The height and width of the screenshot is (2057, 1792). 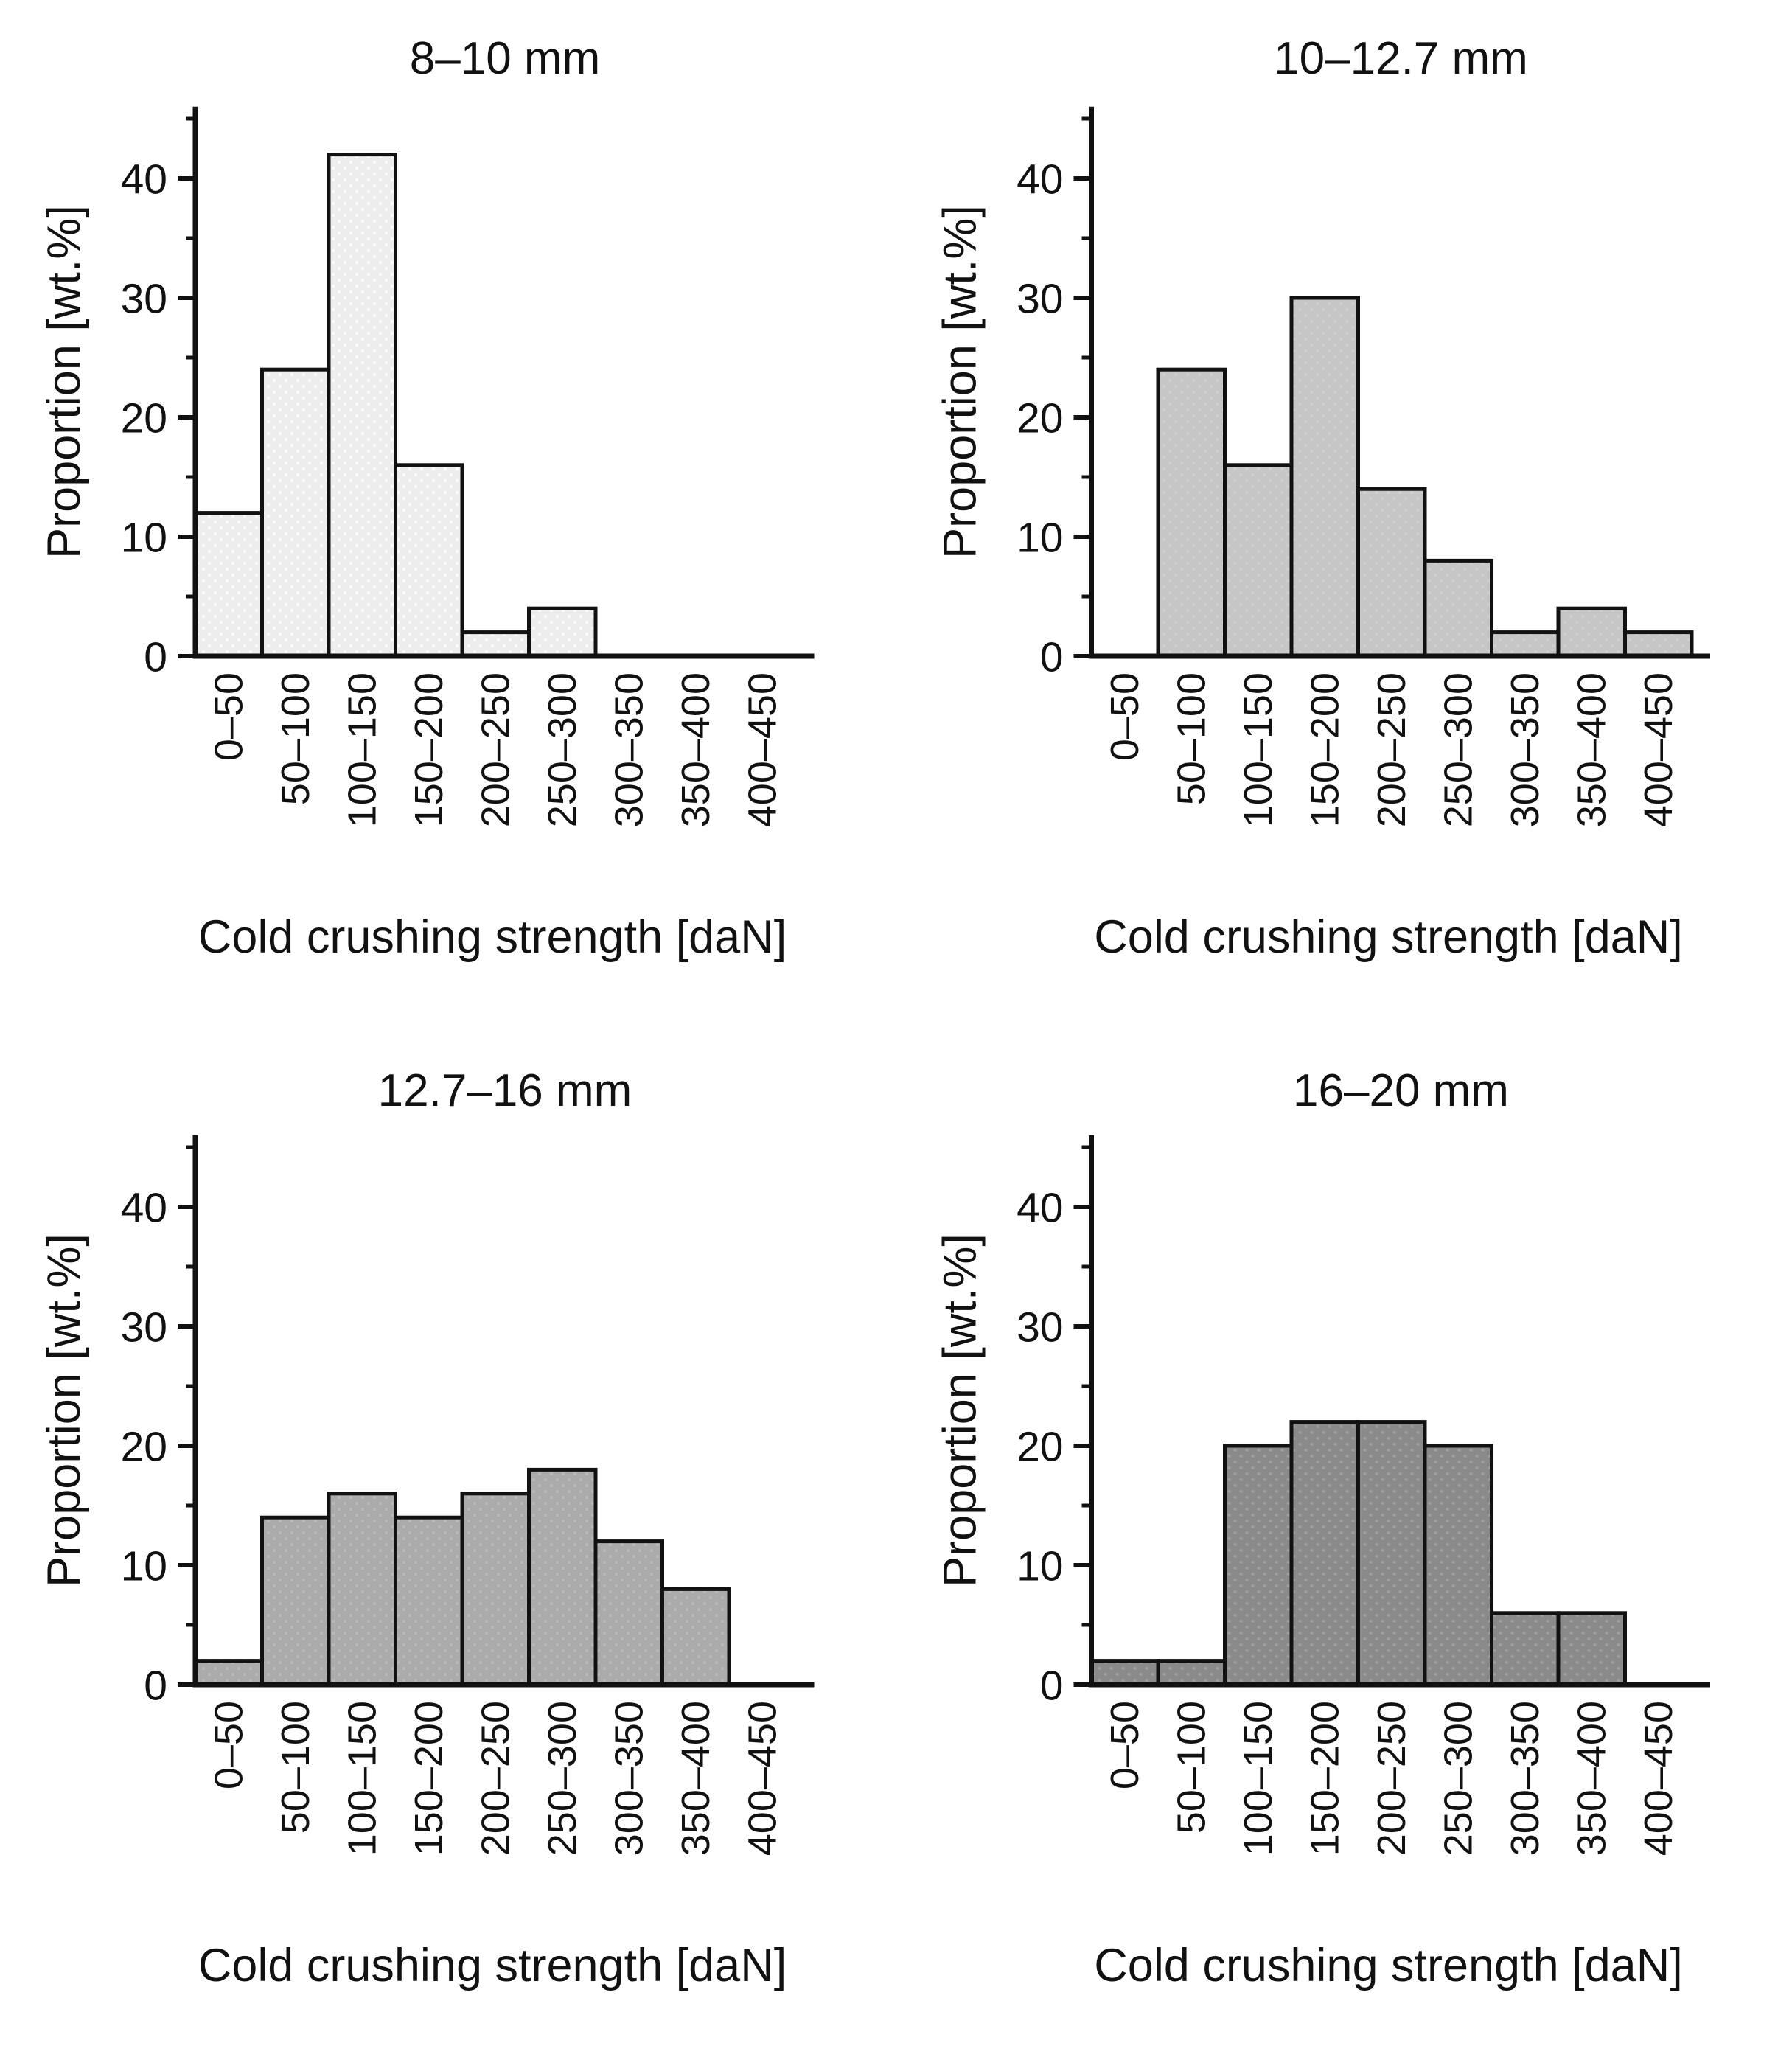 I want to click on panel-title: 16–20 mm, so click(x=1401, y=1090).